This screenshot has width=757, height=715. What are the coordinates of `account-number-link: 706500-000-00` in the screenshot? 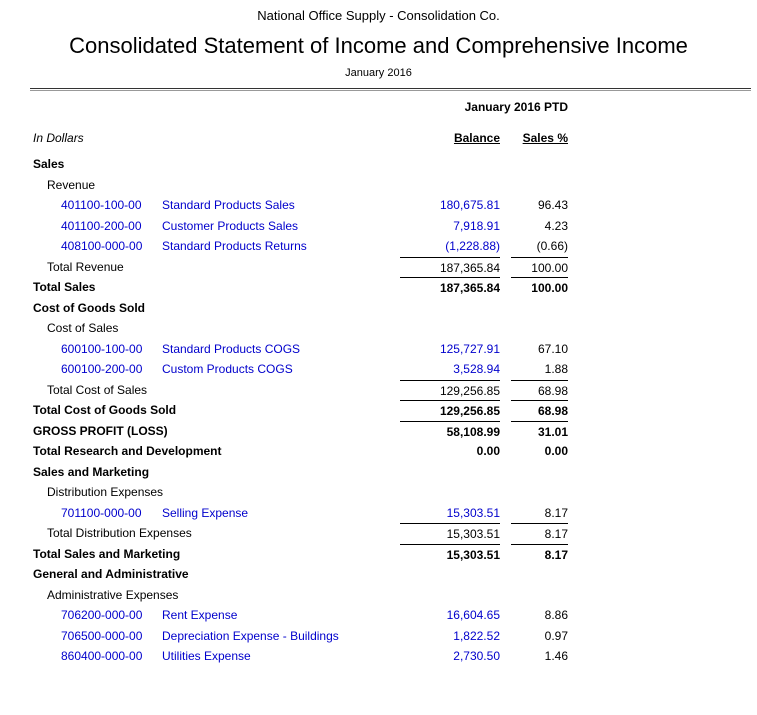 It's located at (102, 635).